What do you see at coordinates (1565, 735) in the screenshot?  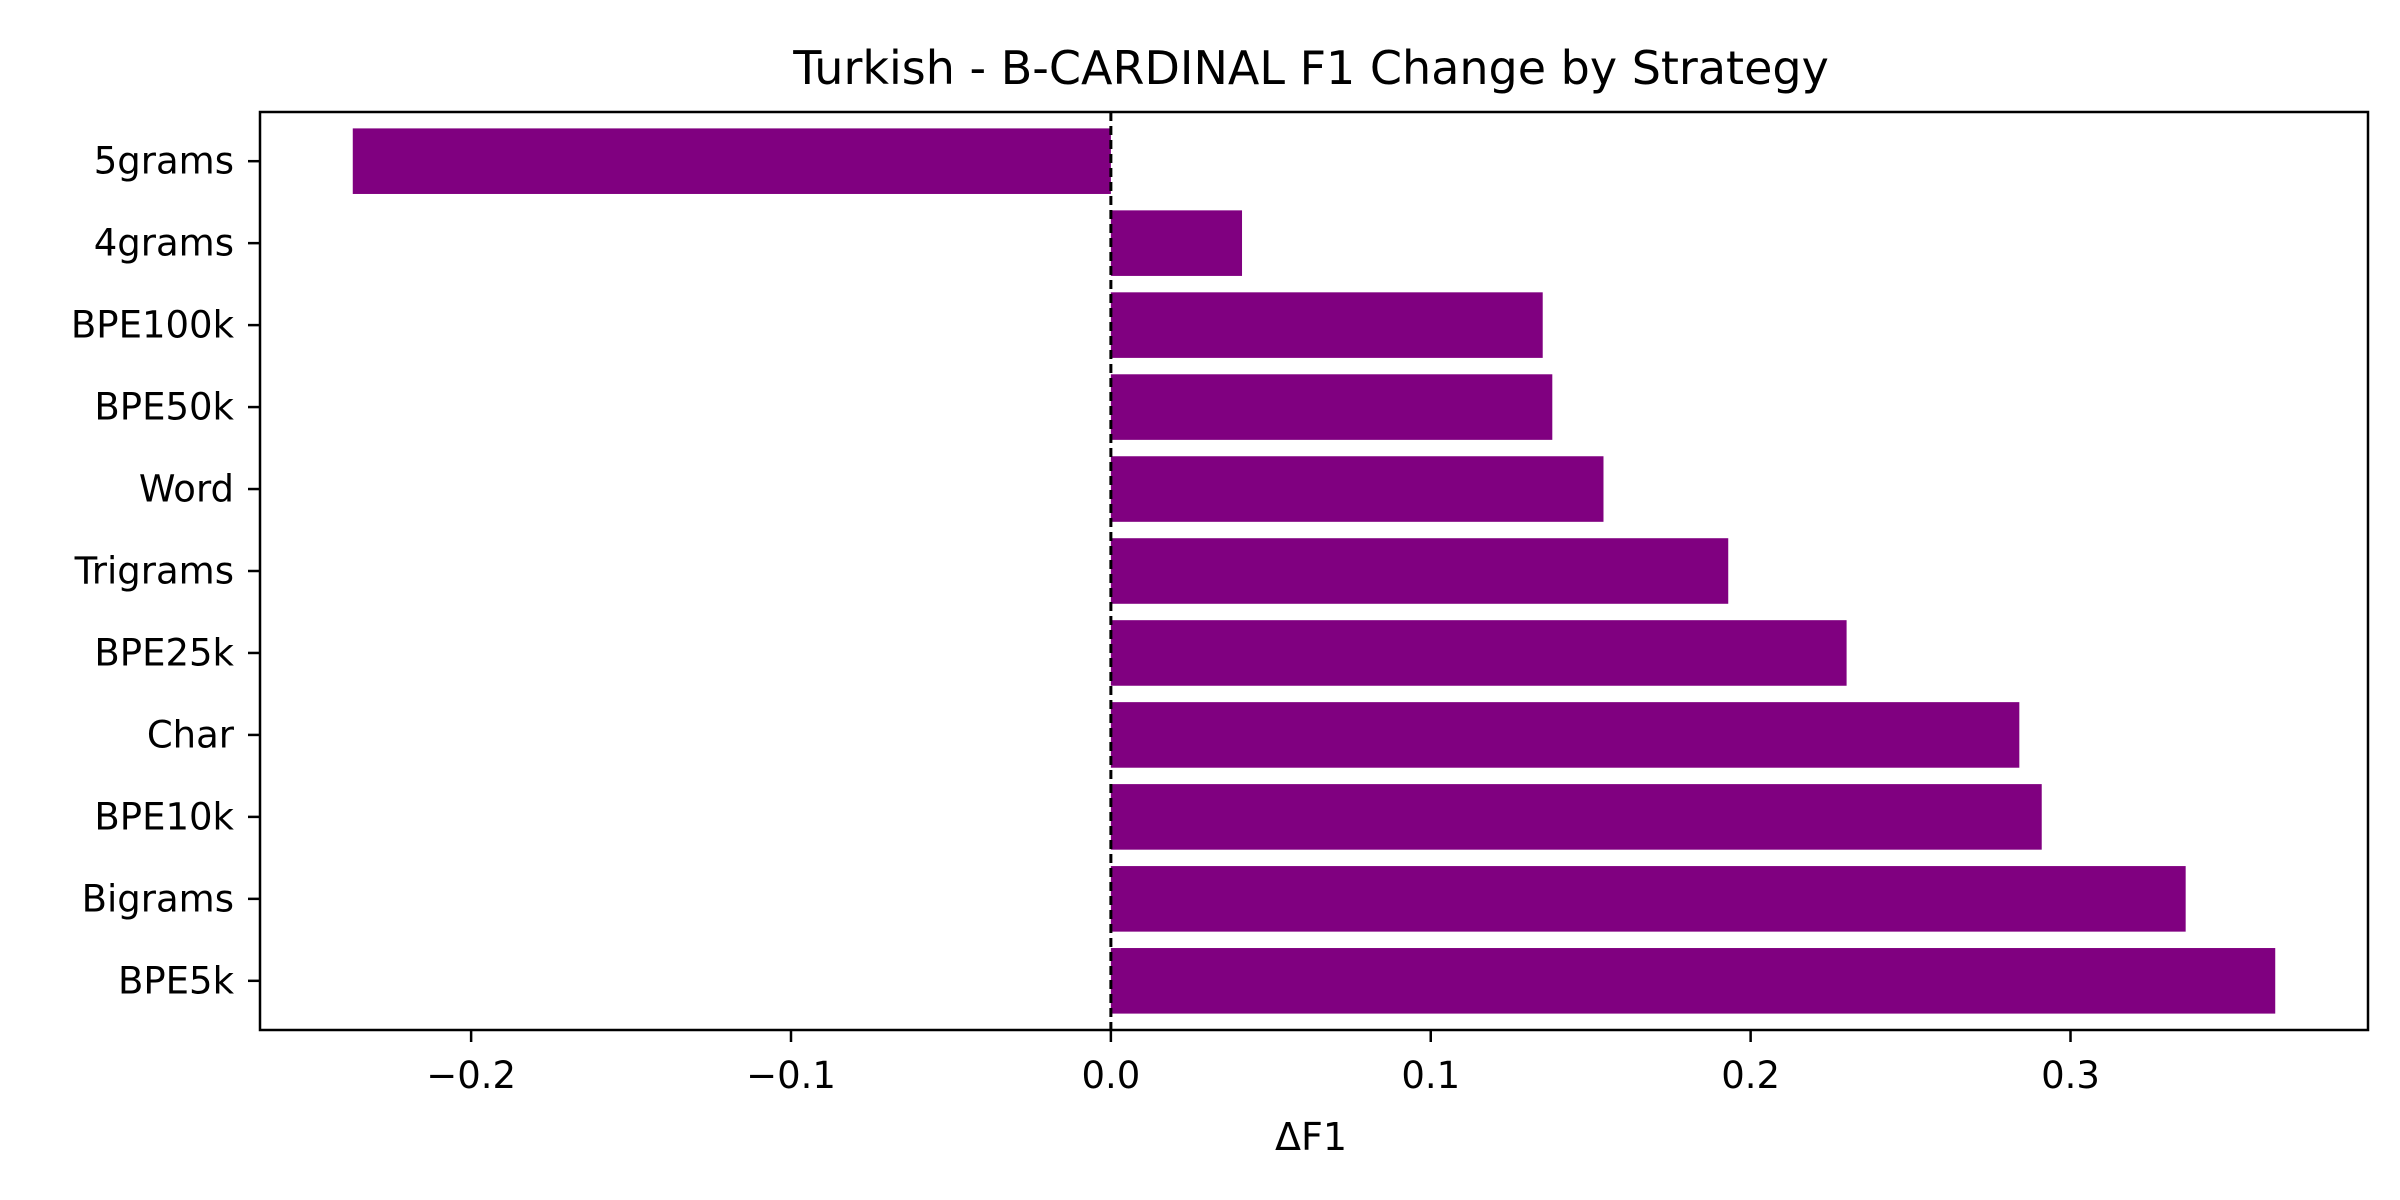 I see `bar-char` at bounding box center [1565, 735].